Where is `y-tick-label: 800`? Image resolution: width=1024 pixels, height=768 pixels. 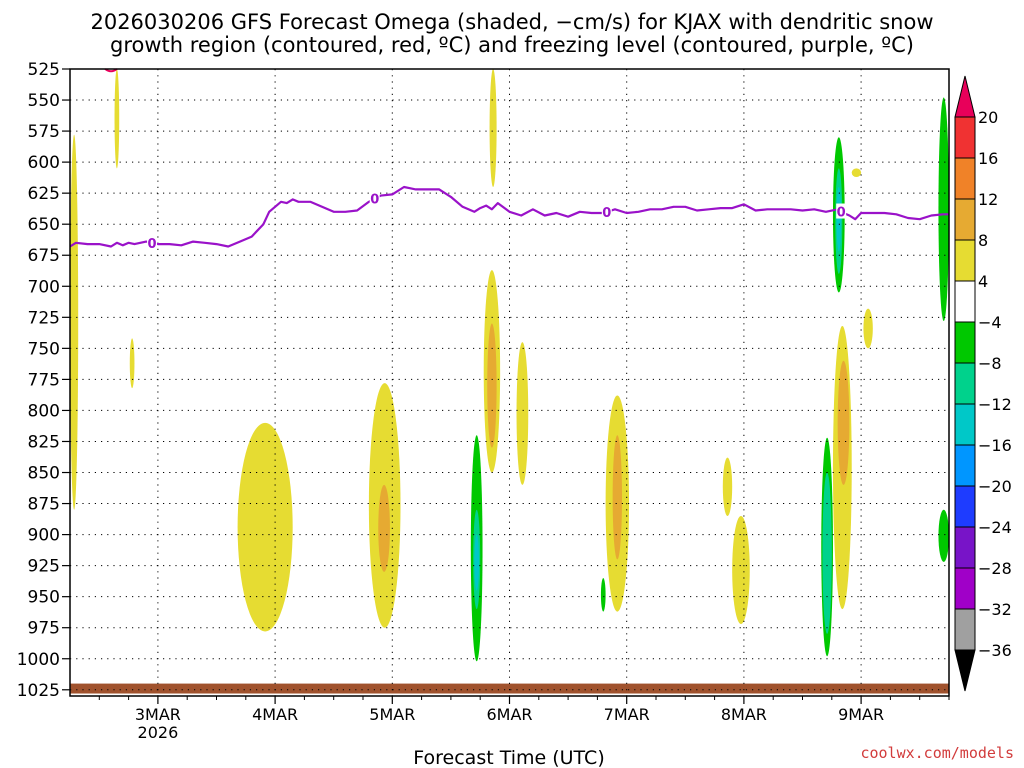
y-tick-label: 800 is located at coordinates (44, 411).